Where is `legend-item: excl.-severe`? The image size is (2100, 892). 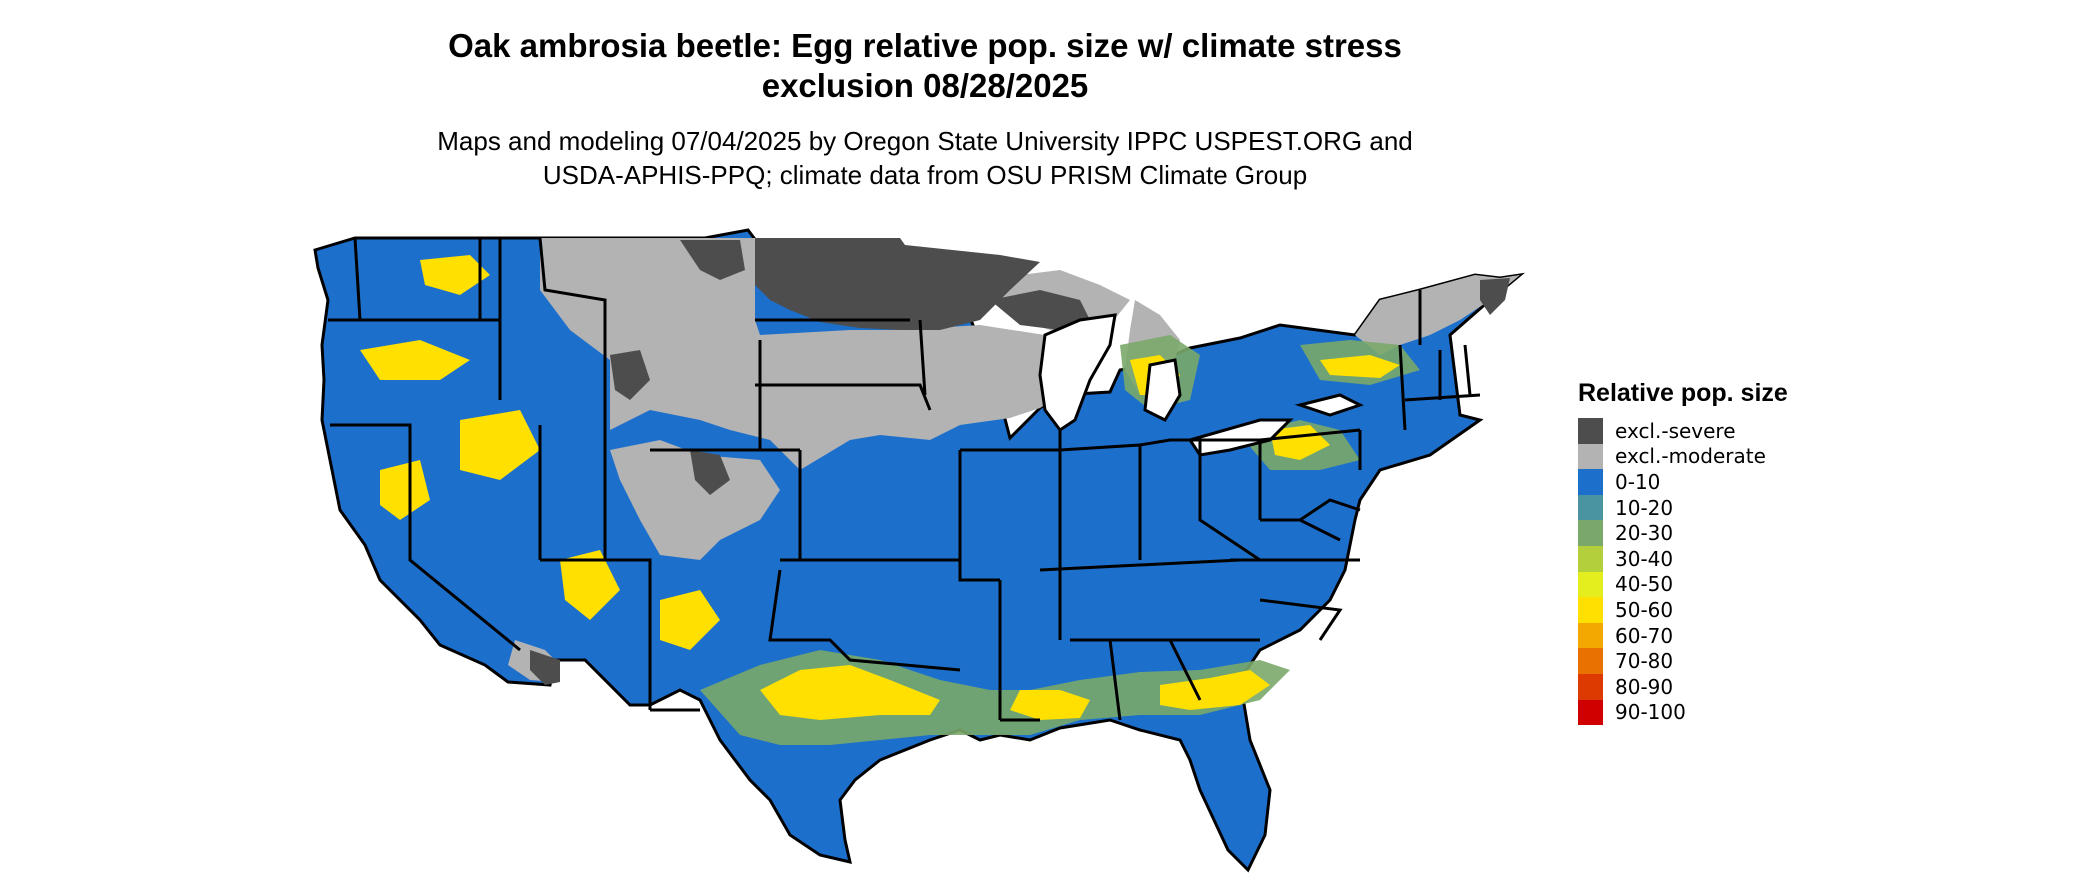
legend-item: excl.-severe is located at coordinates (1683, 431).